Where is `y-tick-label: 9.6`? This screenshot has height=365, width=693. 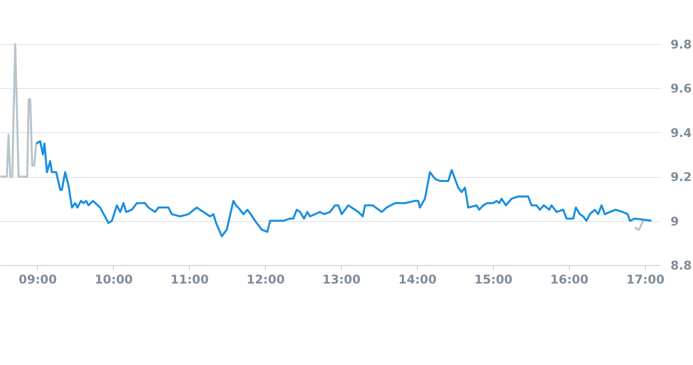
y-tick-label: 9.6 is located at coordinates (681, 89).